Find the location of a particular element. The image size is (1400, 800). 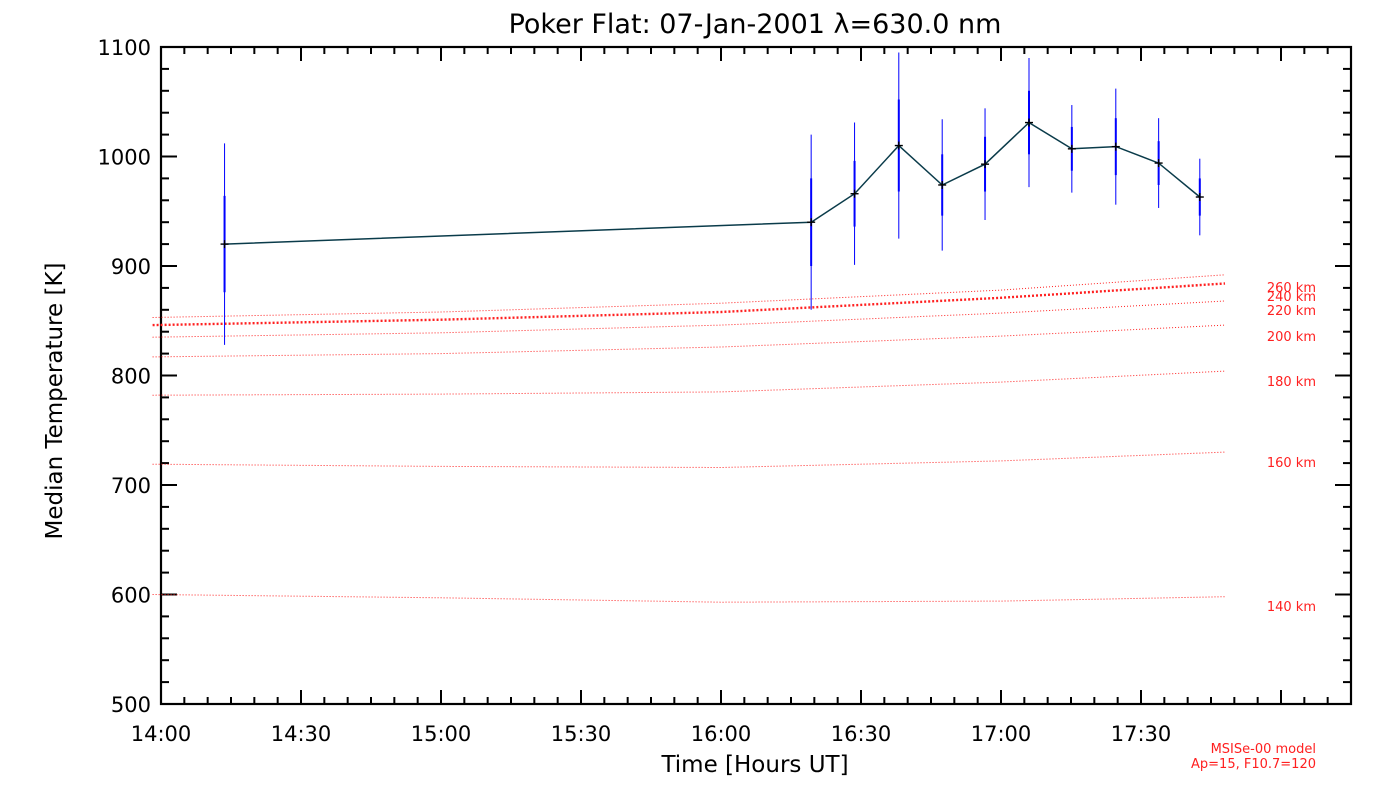

model-note: MSISe-00 model Ap=15, F10.7=120 is located at coordinates (1253, 757).